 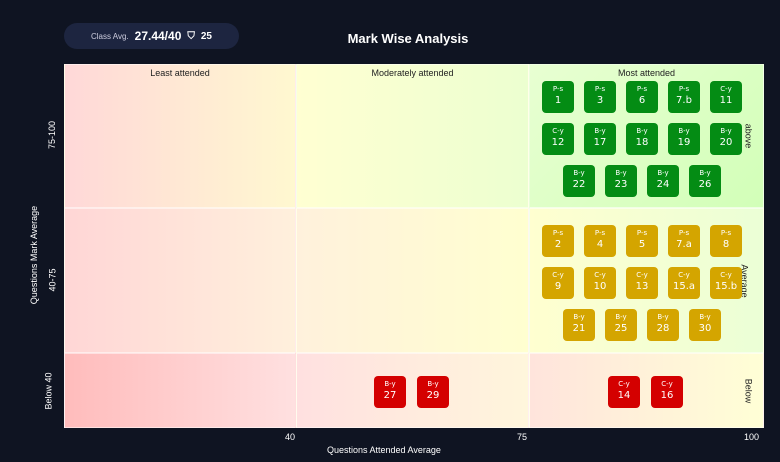 I want to click on student-count: 25, so click(x=206, y=36).